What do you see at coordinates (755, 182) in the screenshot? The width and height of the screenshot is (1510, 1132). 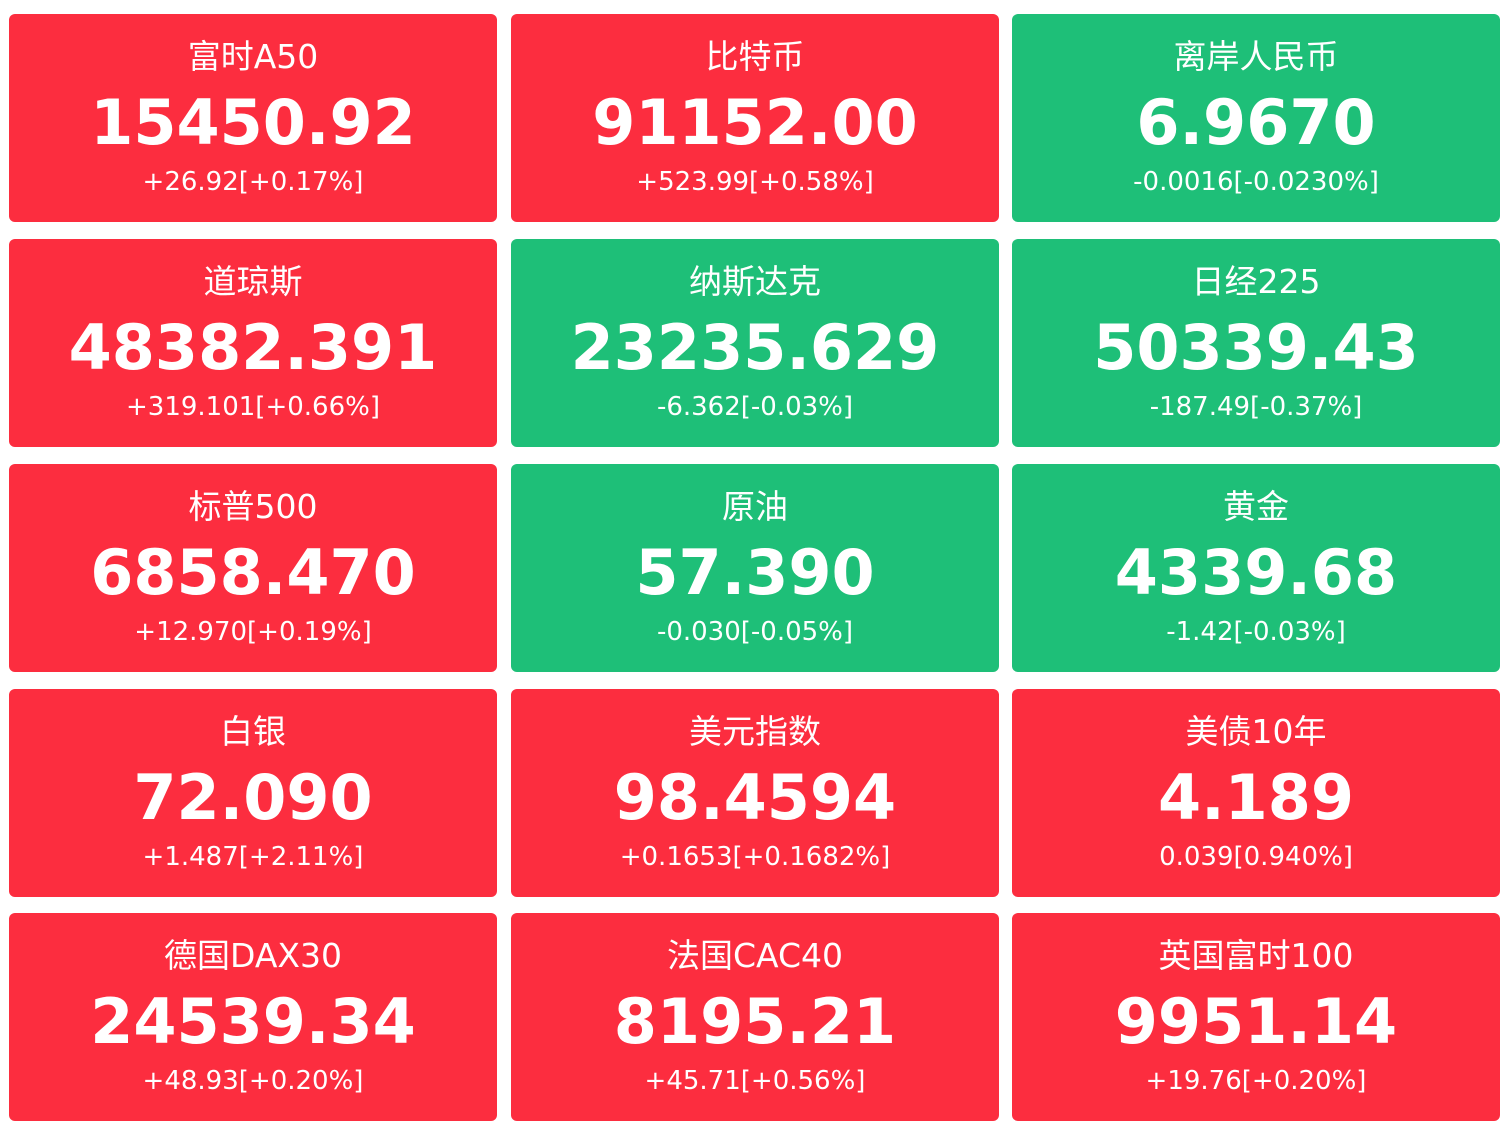 I see `quote-change: +523.99[+0.58%]` at bounding box center [755, 182].